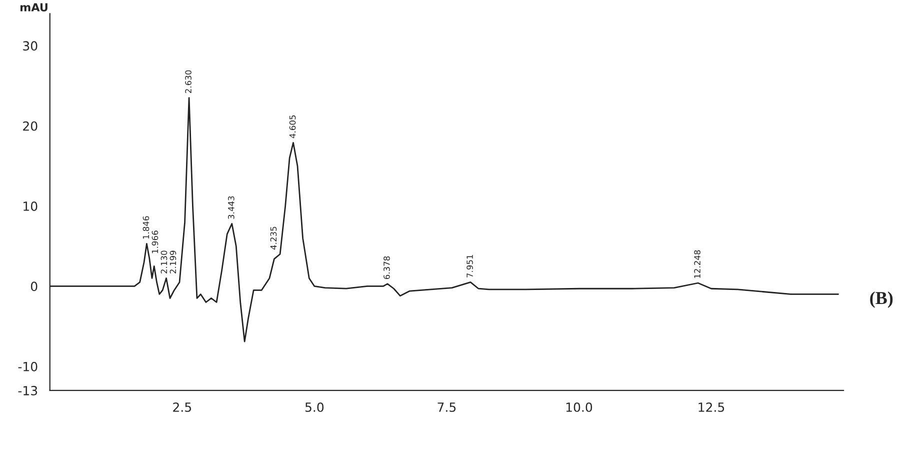 The image size is (907, 454). Describe the element at coordinates (28, 367) in the screenshot. I see `y-tick-label: -10` at that location.